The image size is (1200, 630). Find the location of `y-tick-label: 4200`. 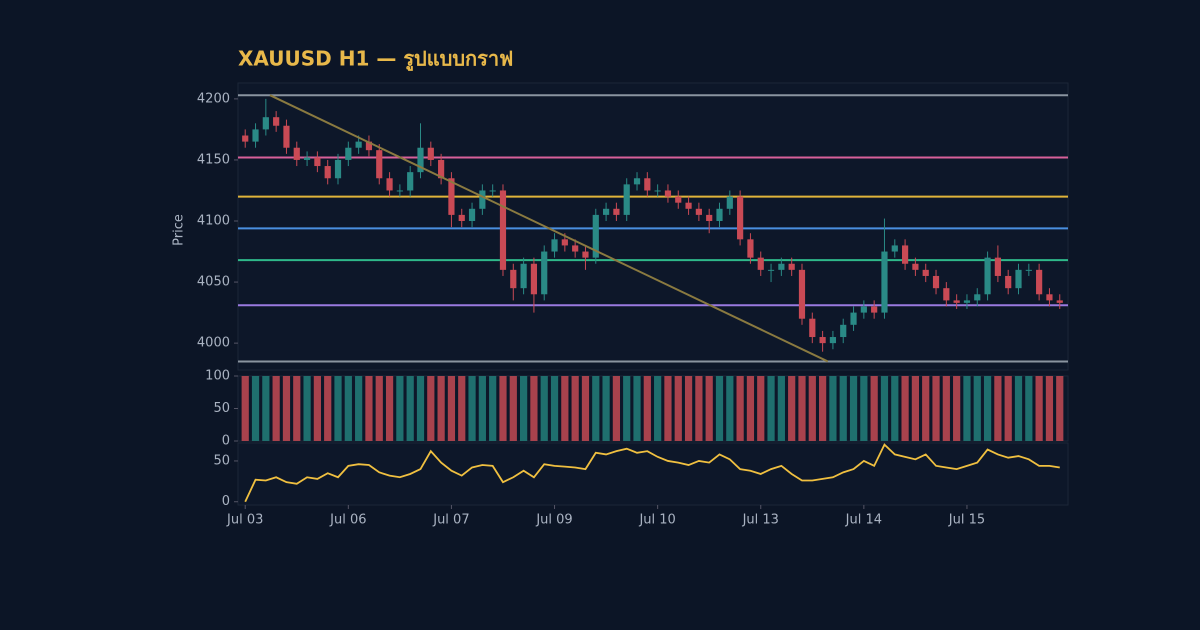

y-tick-label: 4200 is located at coordinates (213, 98).